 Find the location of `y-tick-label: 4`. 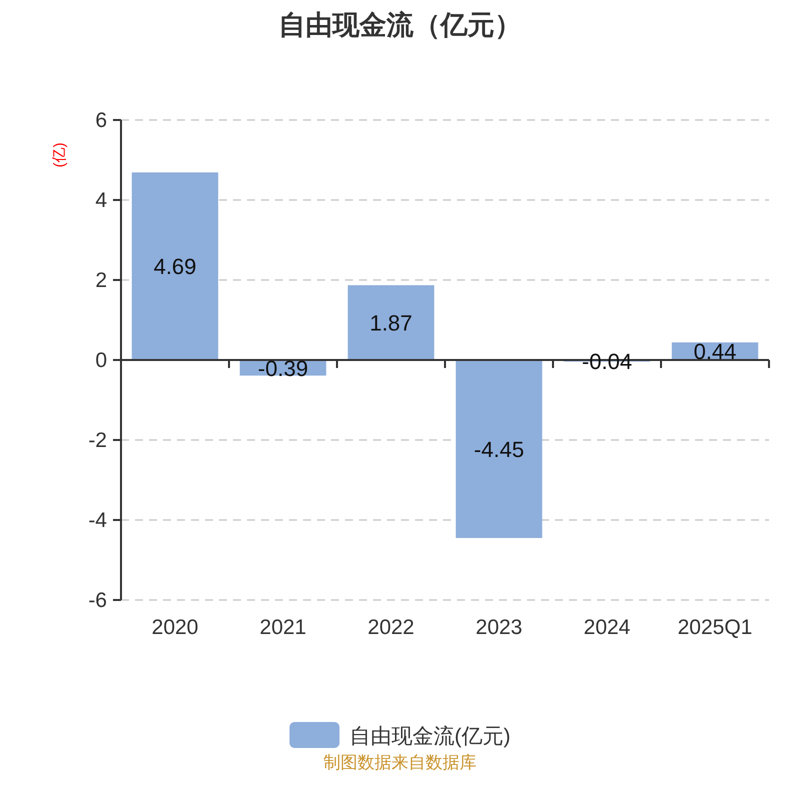

y-tick-label: 4 is located at coordinates (101, 200).